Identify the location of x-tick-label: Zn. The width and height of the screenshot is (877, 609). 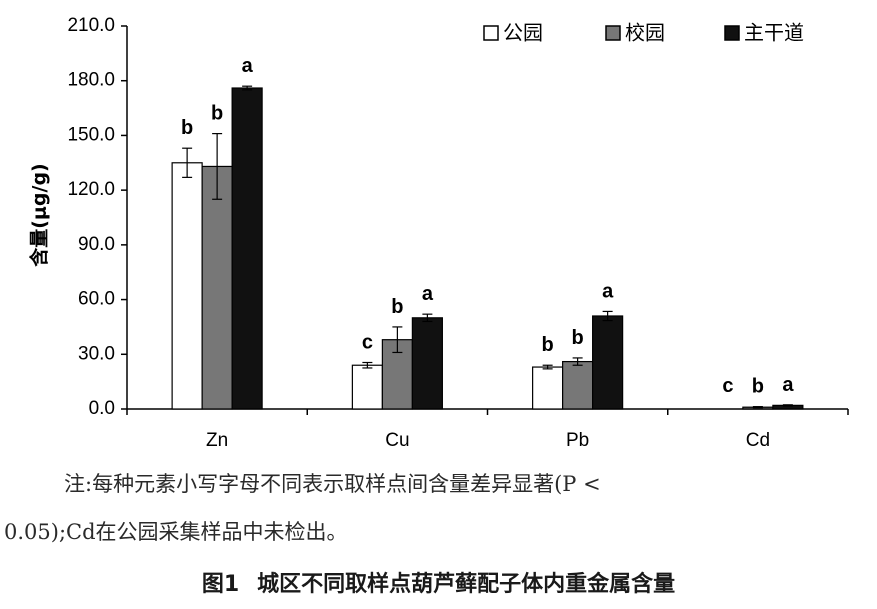
(217, 440).